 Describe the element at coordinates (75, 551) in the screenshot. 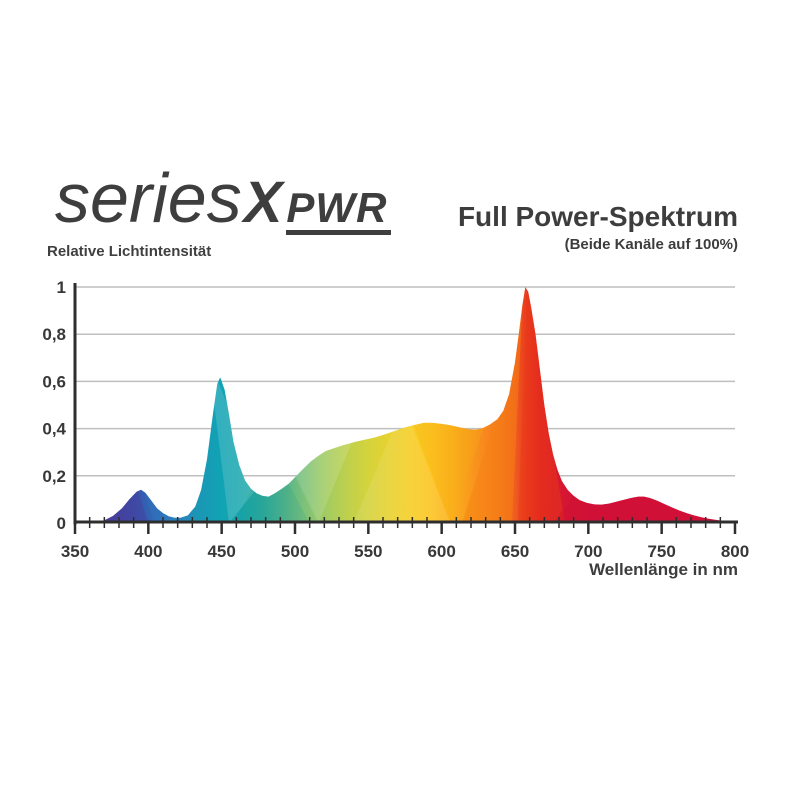

I see `x-tick-label: 350` at that location.